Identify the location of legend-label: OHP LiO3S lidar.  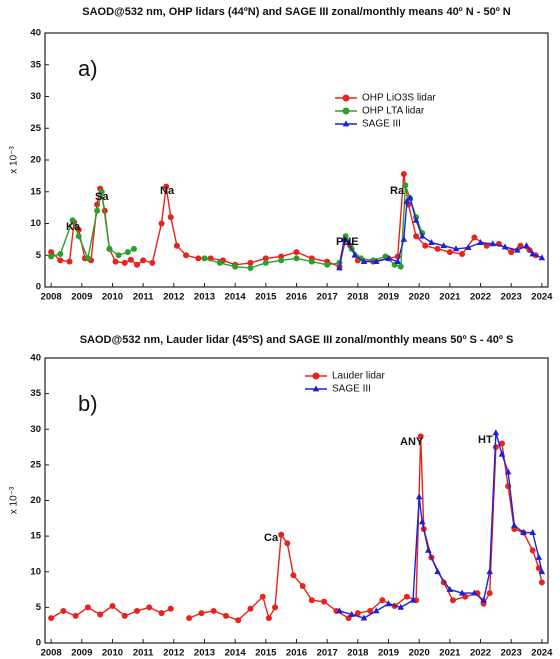
(399, 98).